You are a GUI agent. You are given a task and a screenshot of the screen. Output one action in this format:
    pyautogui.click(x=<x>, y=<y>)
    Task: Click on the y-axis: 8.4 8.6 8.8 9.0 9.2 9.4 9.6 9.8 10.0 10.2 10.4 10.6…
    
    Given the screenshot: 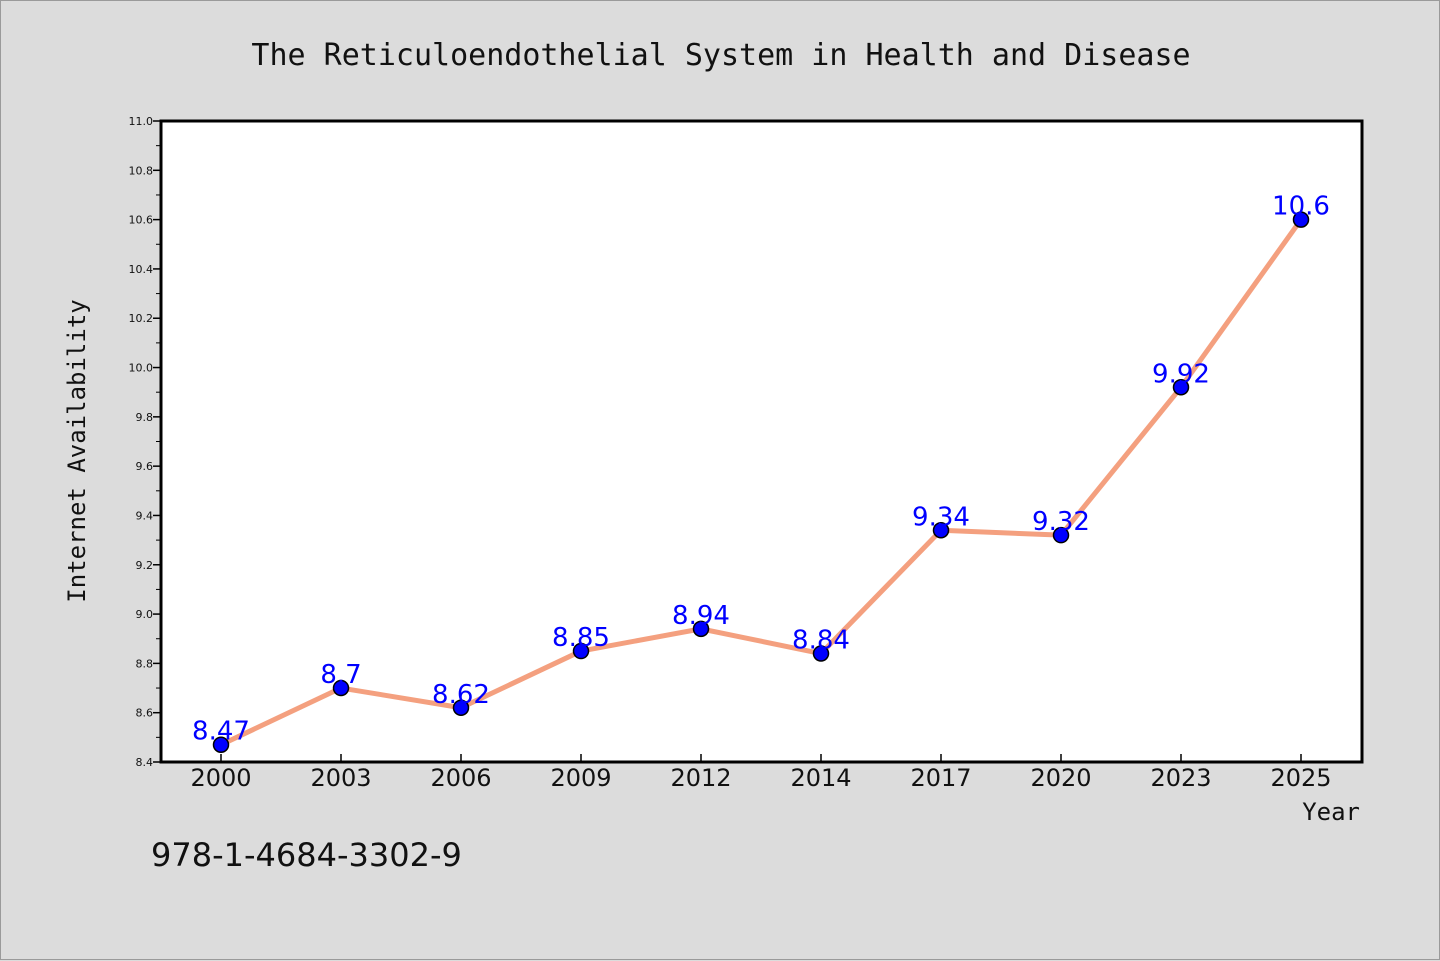 What is the action you would take?
    pyautogui.click(x=145, y=442)
    